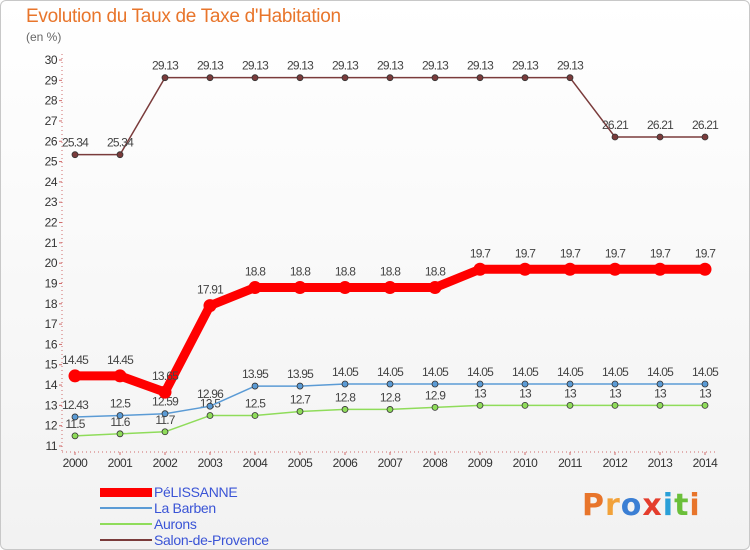  What do you see at coordinates (183, 16) in the screenshot?
I see `chart-title: Evolution du Taux de Taxe d'Habitation` at bounding box center [183, 16].